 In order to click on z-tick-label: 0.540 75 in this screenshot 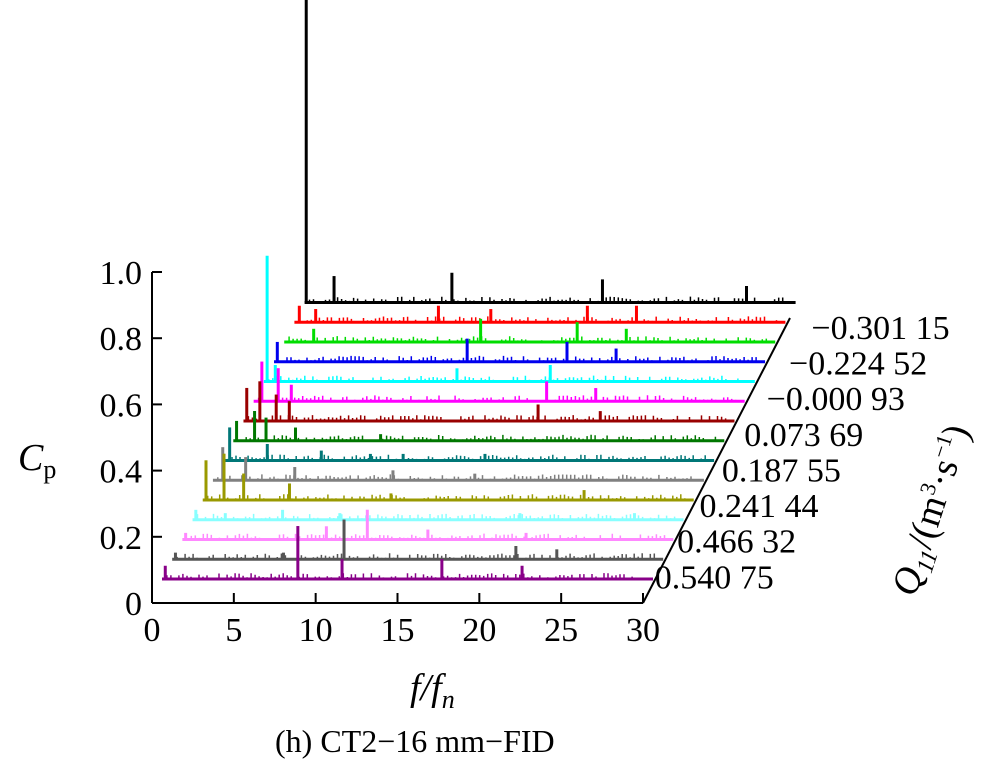, I will do `click(714, 577)`.